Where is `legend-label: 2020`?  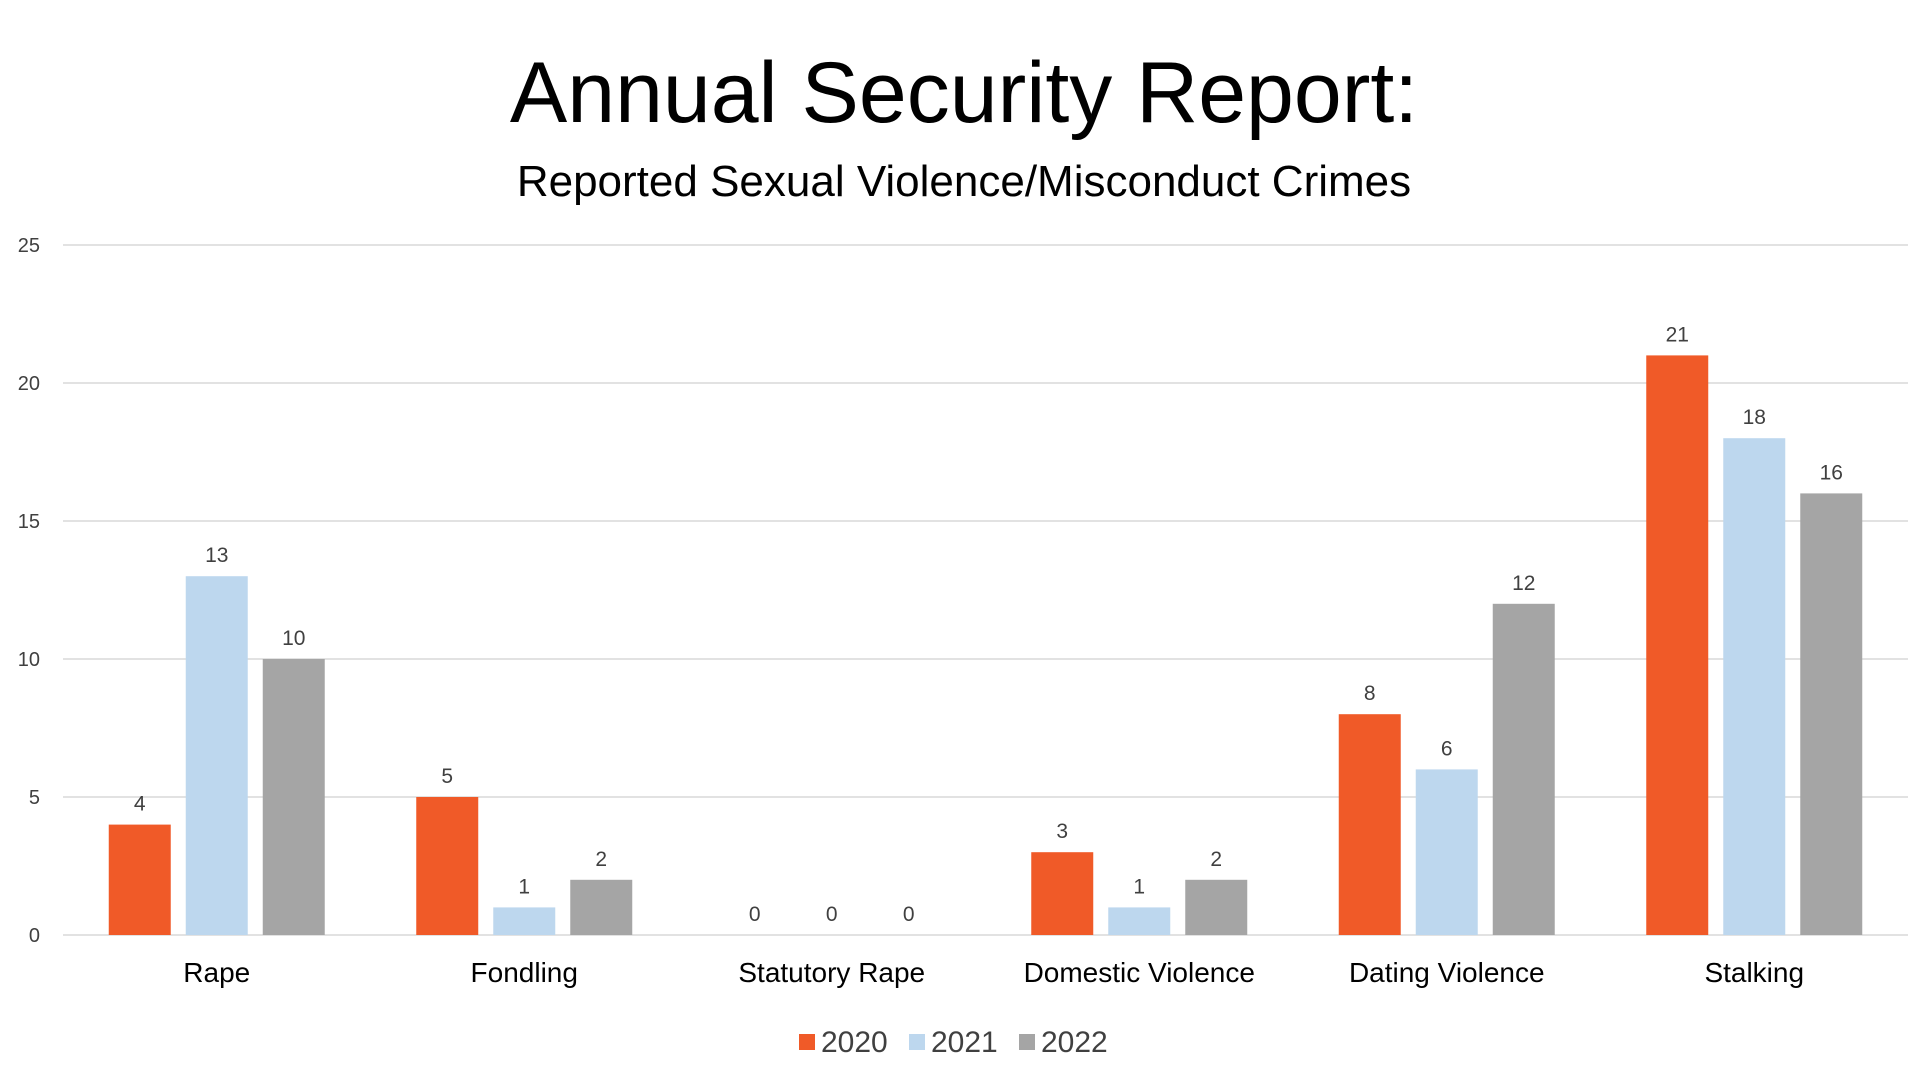
legend-label: 2020 is located at coordinates (854, 1042).